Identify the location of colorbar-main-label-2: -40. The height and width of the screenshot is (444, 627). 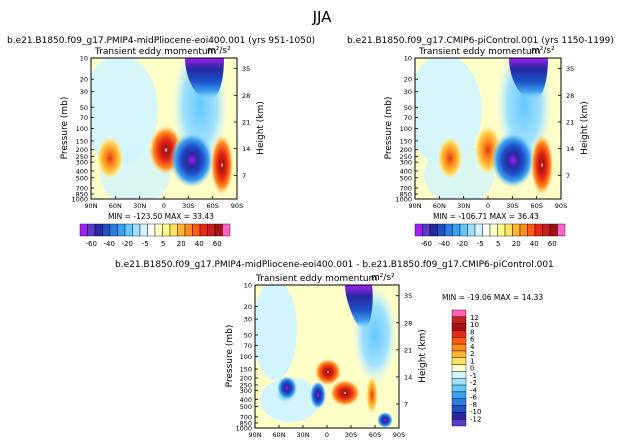
(444, 244).